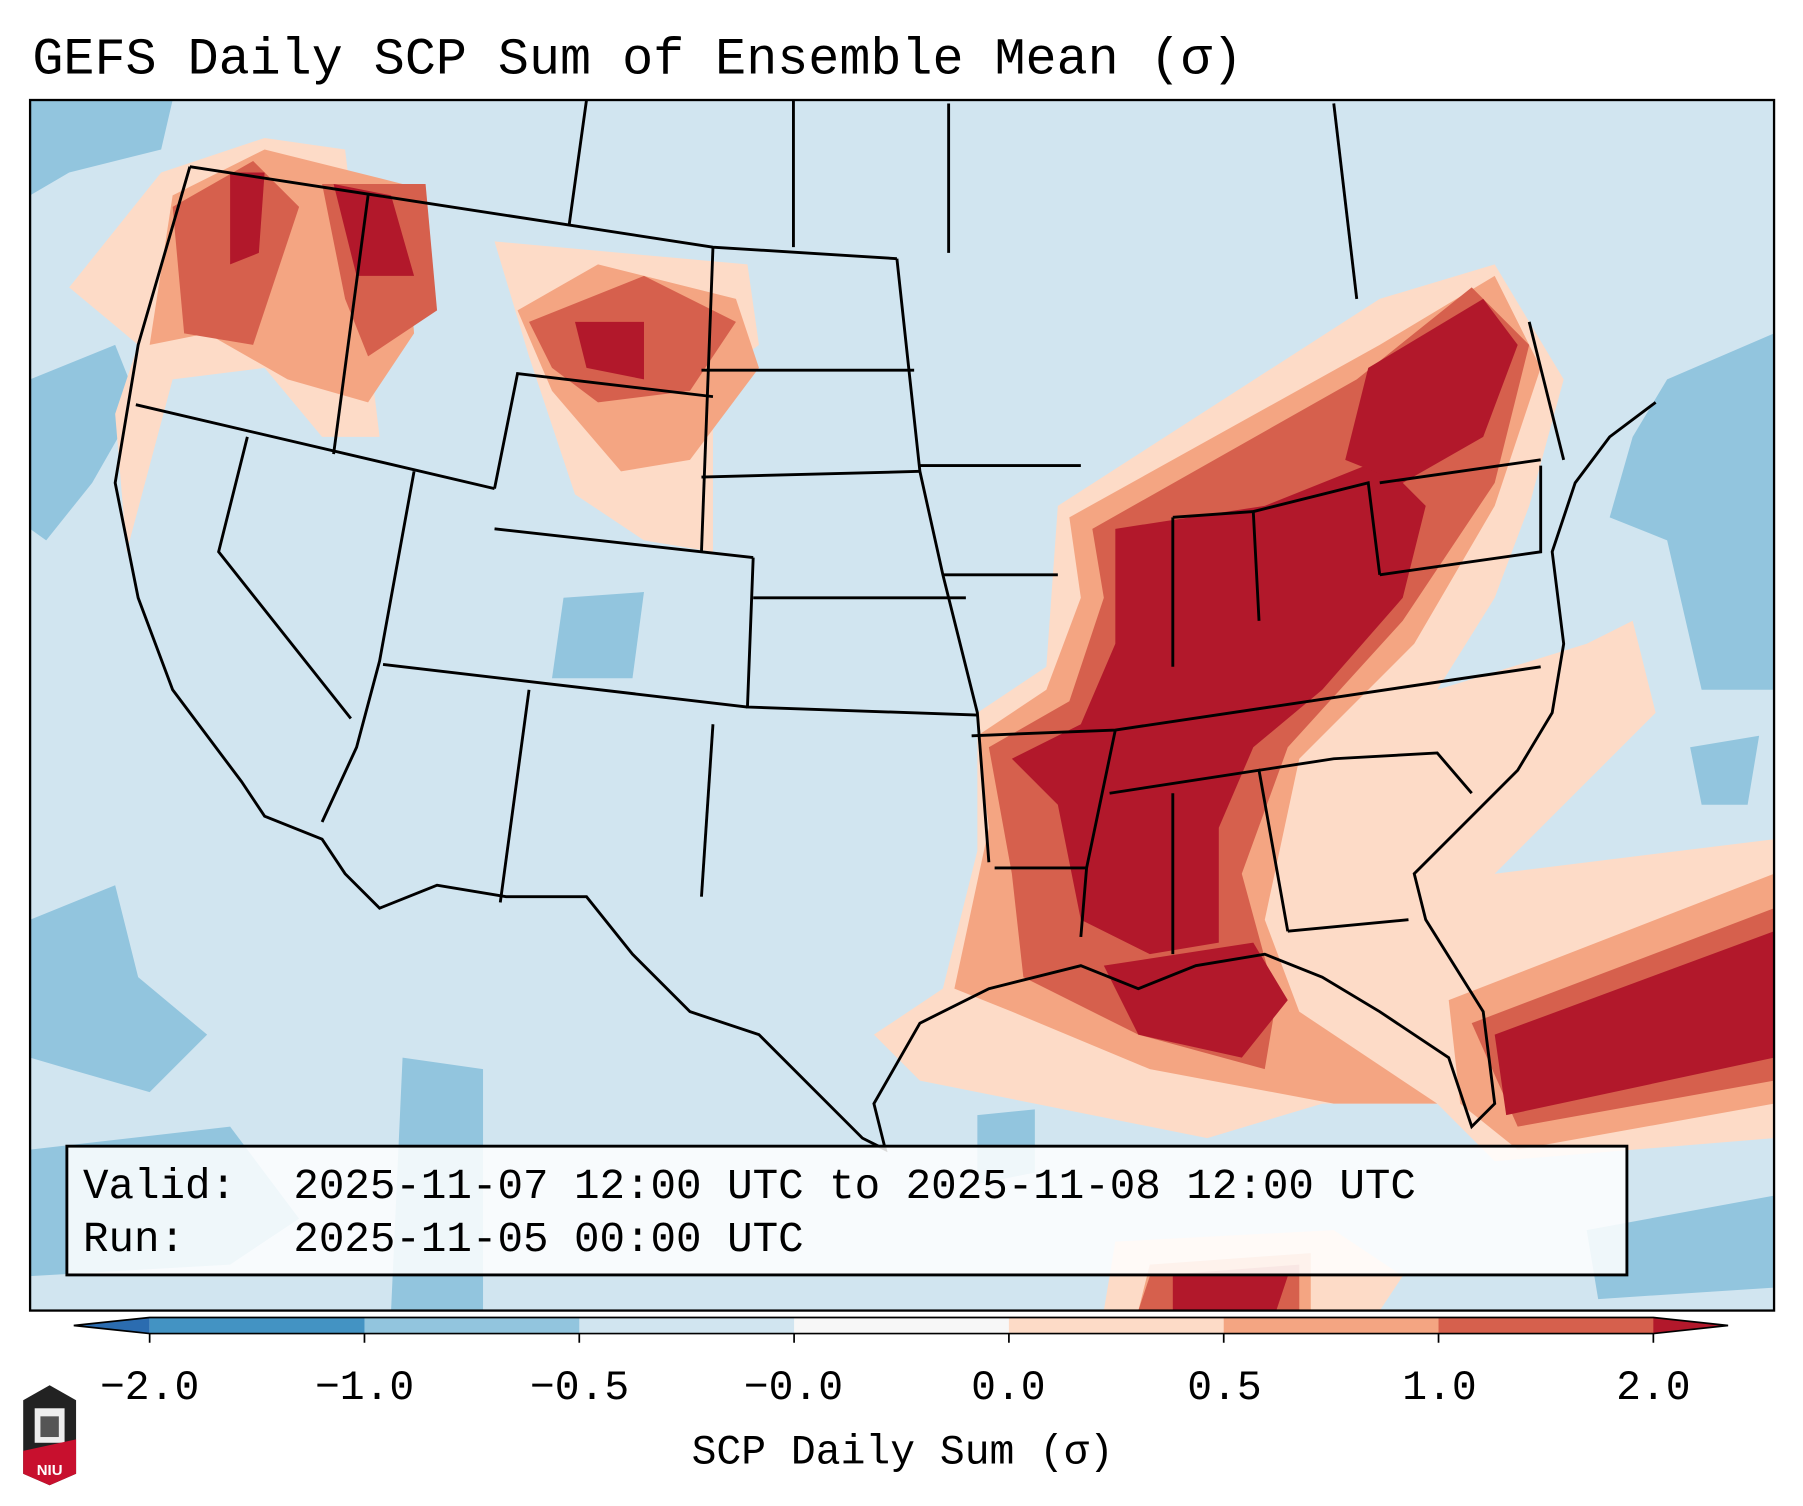 The height and width of the screenshot is (1506, 1803). I want to click on run-label: Run:, so click(134, 1240).